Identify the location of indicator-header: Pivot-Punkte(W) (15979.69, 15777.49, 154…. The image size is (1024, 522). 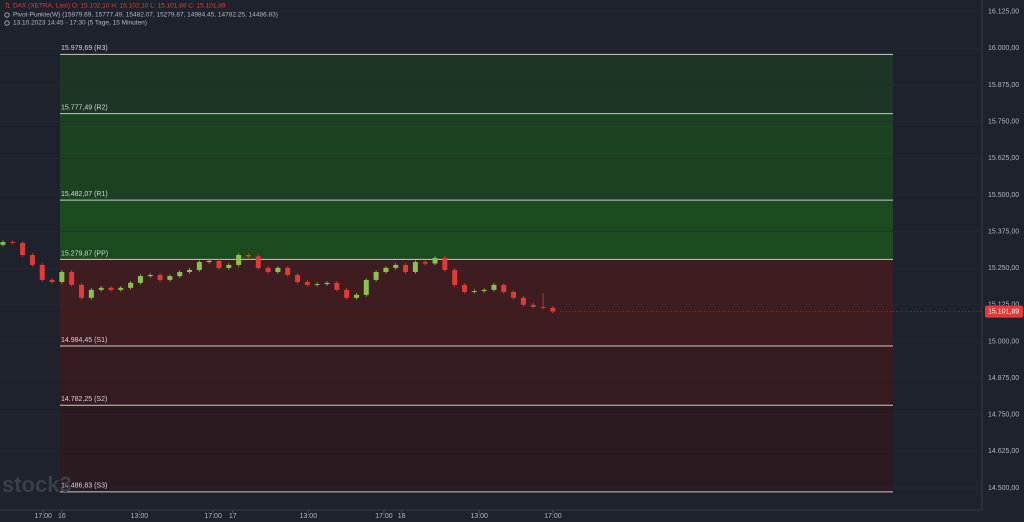
(145, 15).